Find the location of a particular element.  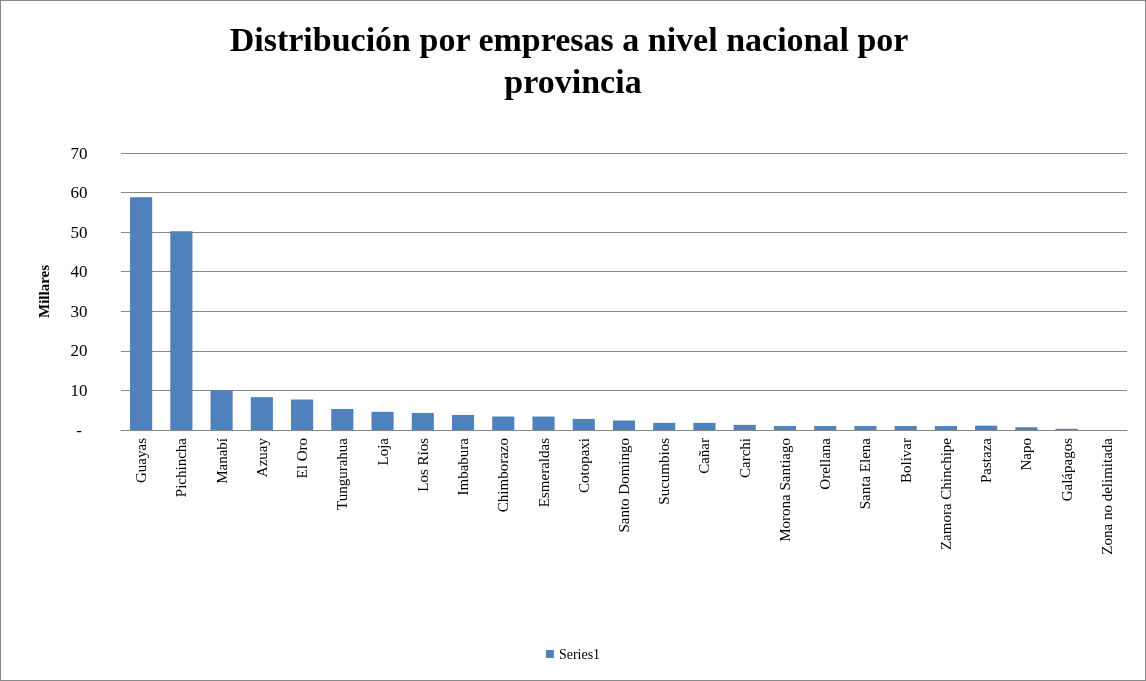

x-tick-label: Carchi is located at coordinates (744, 458).